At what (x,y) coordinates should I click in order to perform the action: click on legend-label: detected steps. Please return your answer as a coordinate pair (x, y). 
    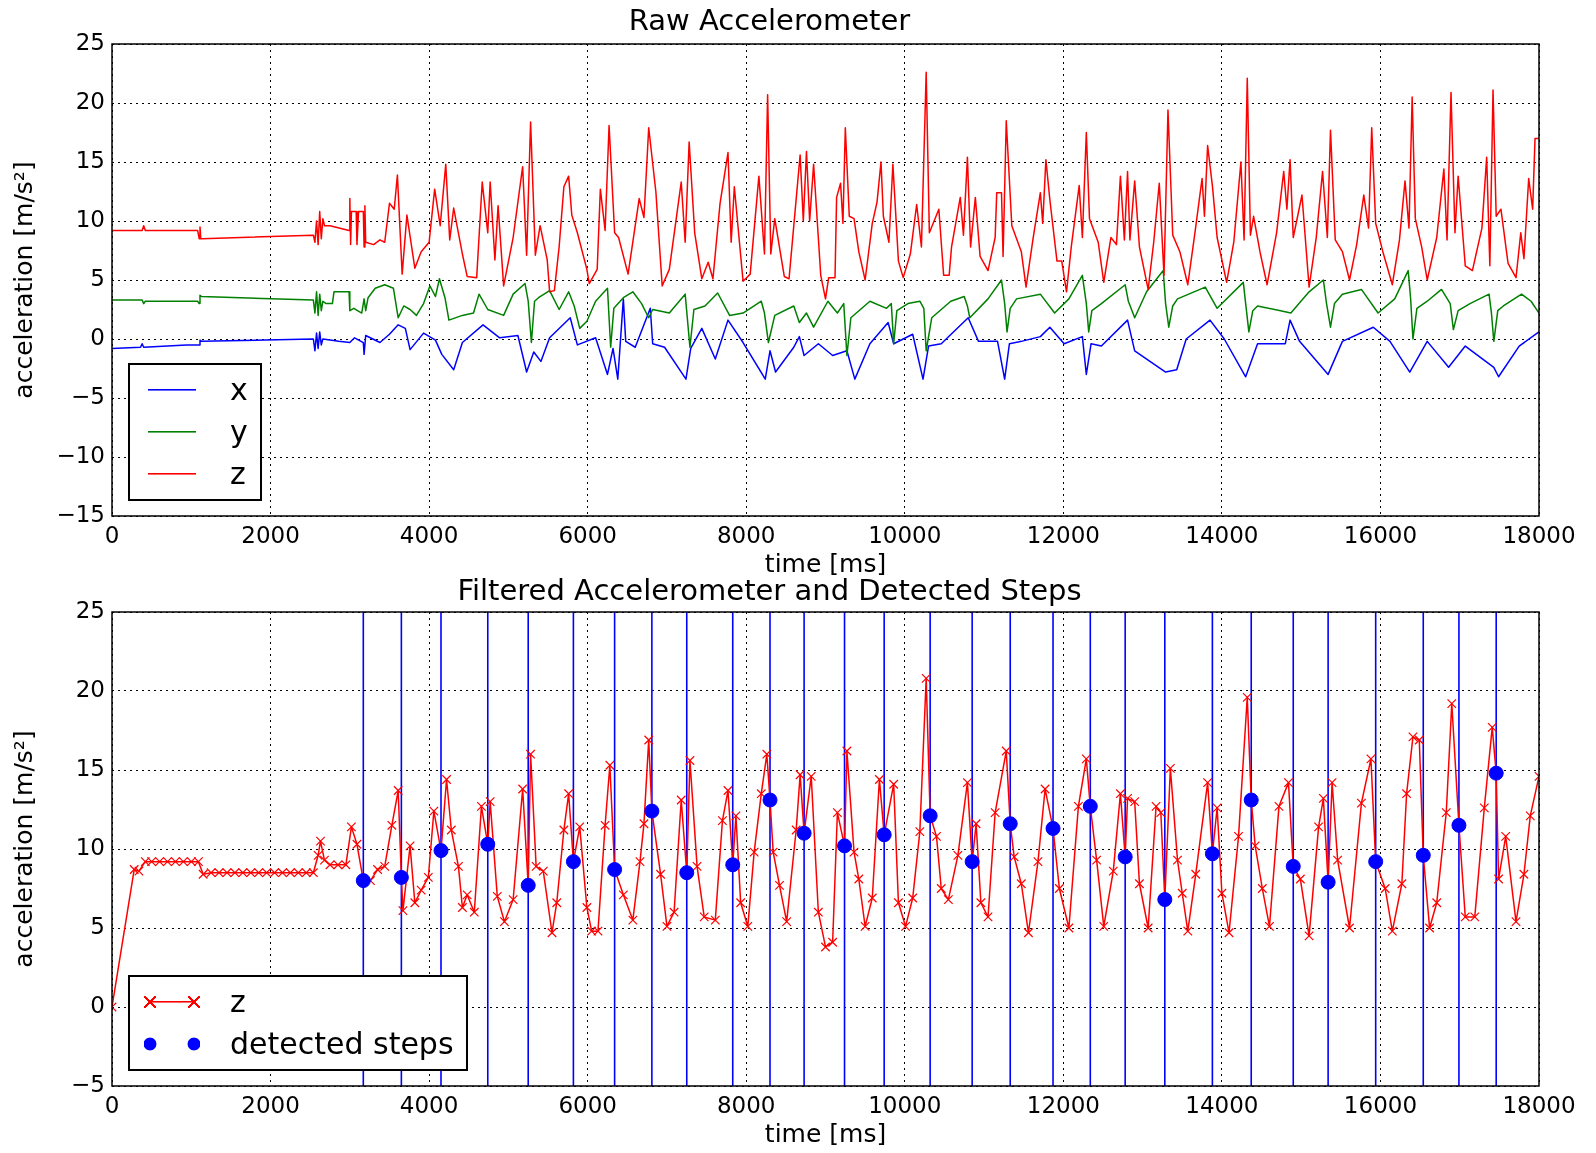
    Looking at the image, I should click on (342, 1043).